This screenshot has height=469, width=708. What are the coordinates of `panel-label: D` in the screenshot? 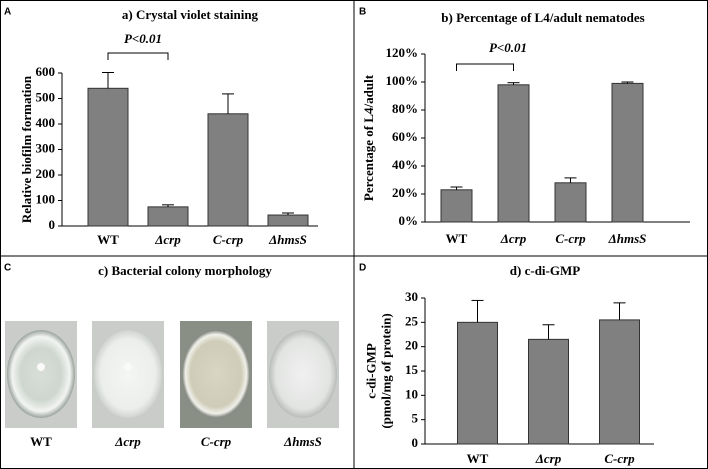 It's located at (362, 268).